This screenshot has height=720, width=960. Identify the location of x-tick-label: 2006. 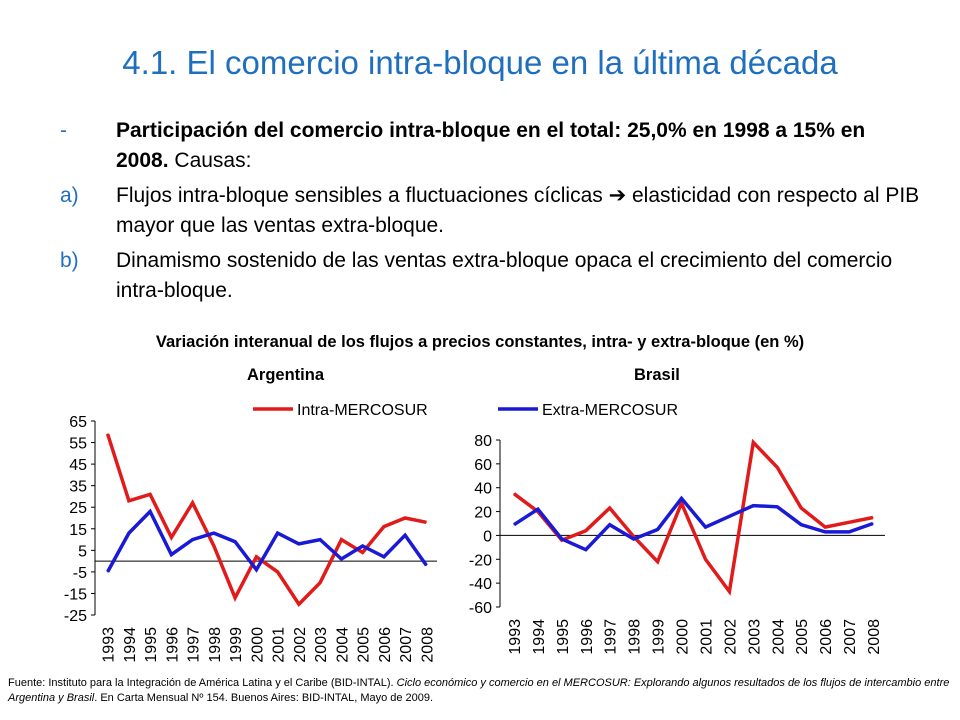
(385, 645).